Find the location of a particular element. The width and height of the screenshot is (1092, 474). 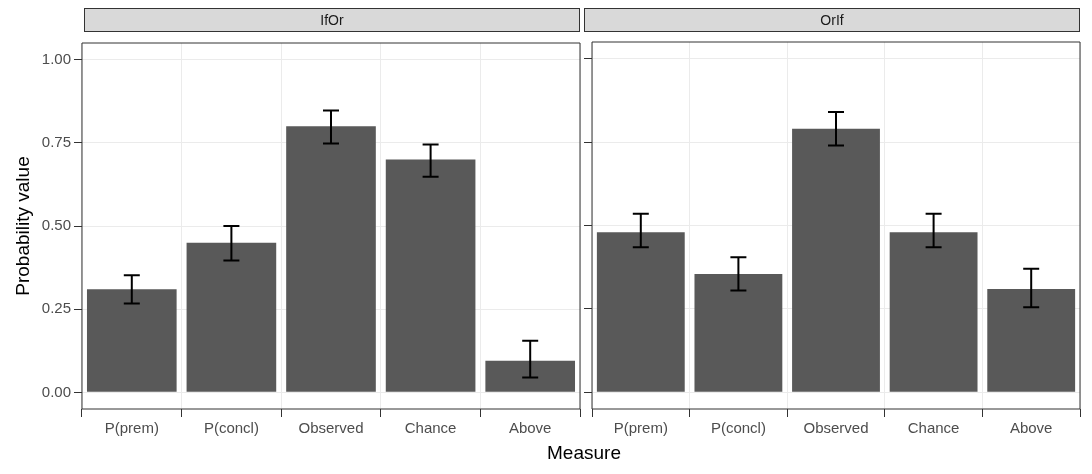

y-tick-label: 0.25 is located at coordinates (56, 308).